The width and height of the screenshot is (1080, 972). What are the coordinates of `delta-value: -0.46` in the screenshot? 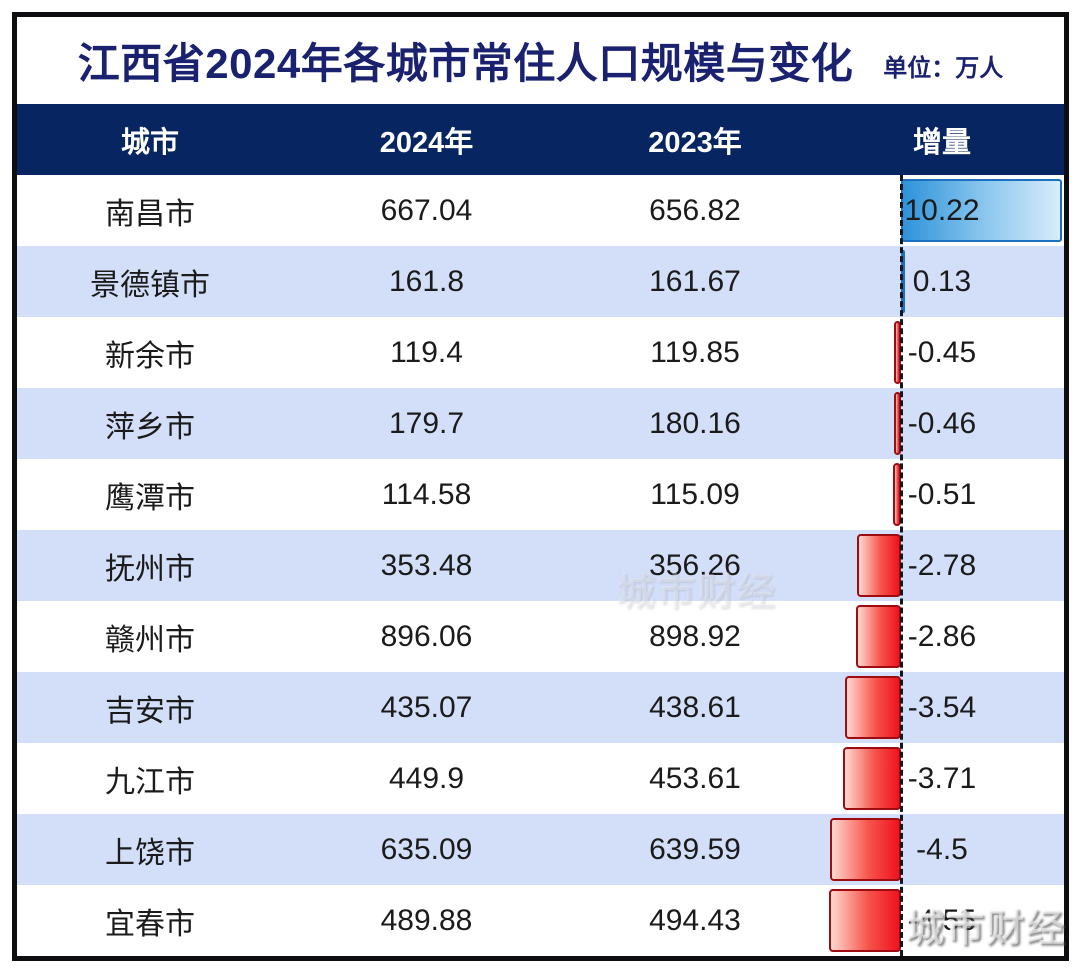 It's located at (942, 423).